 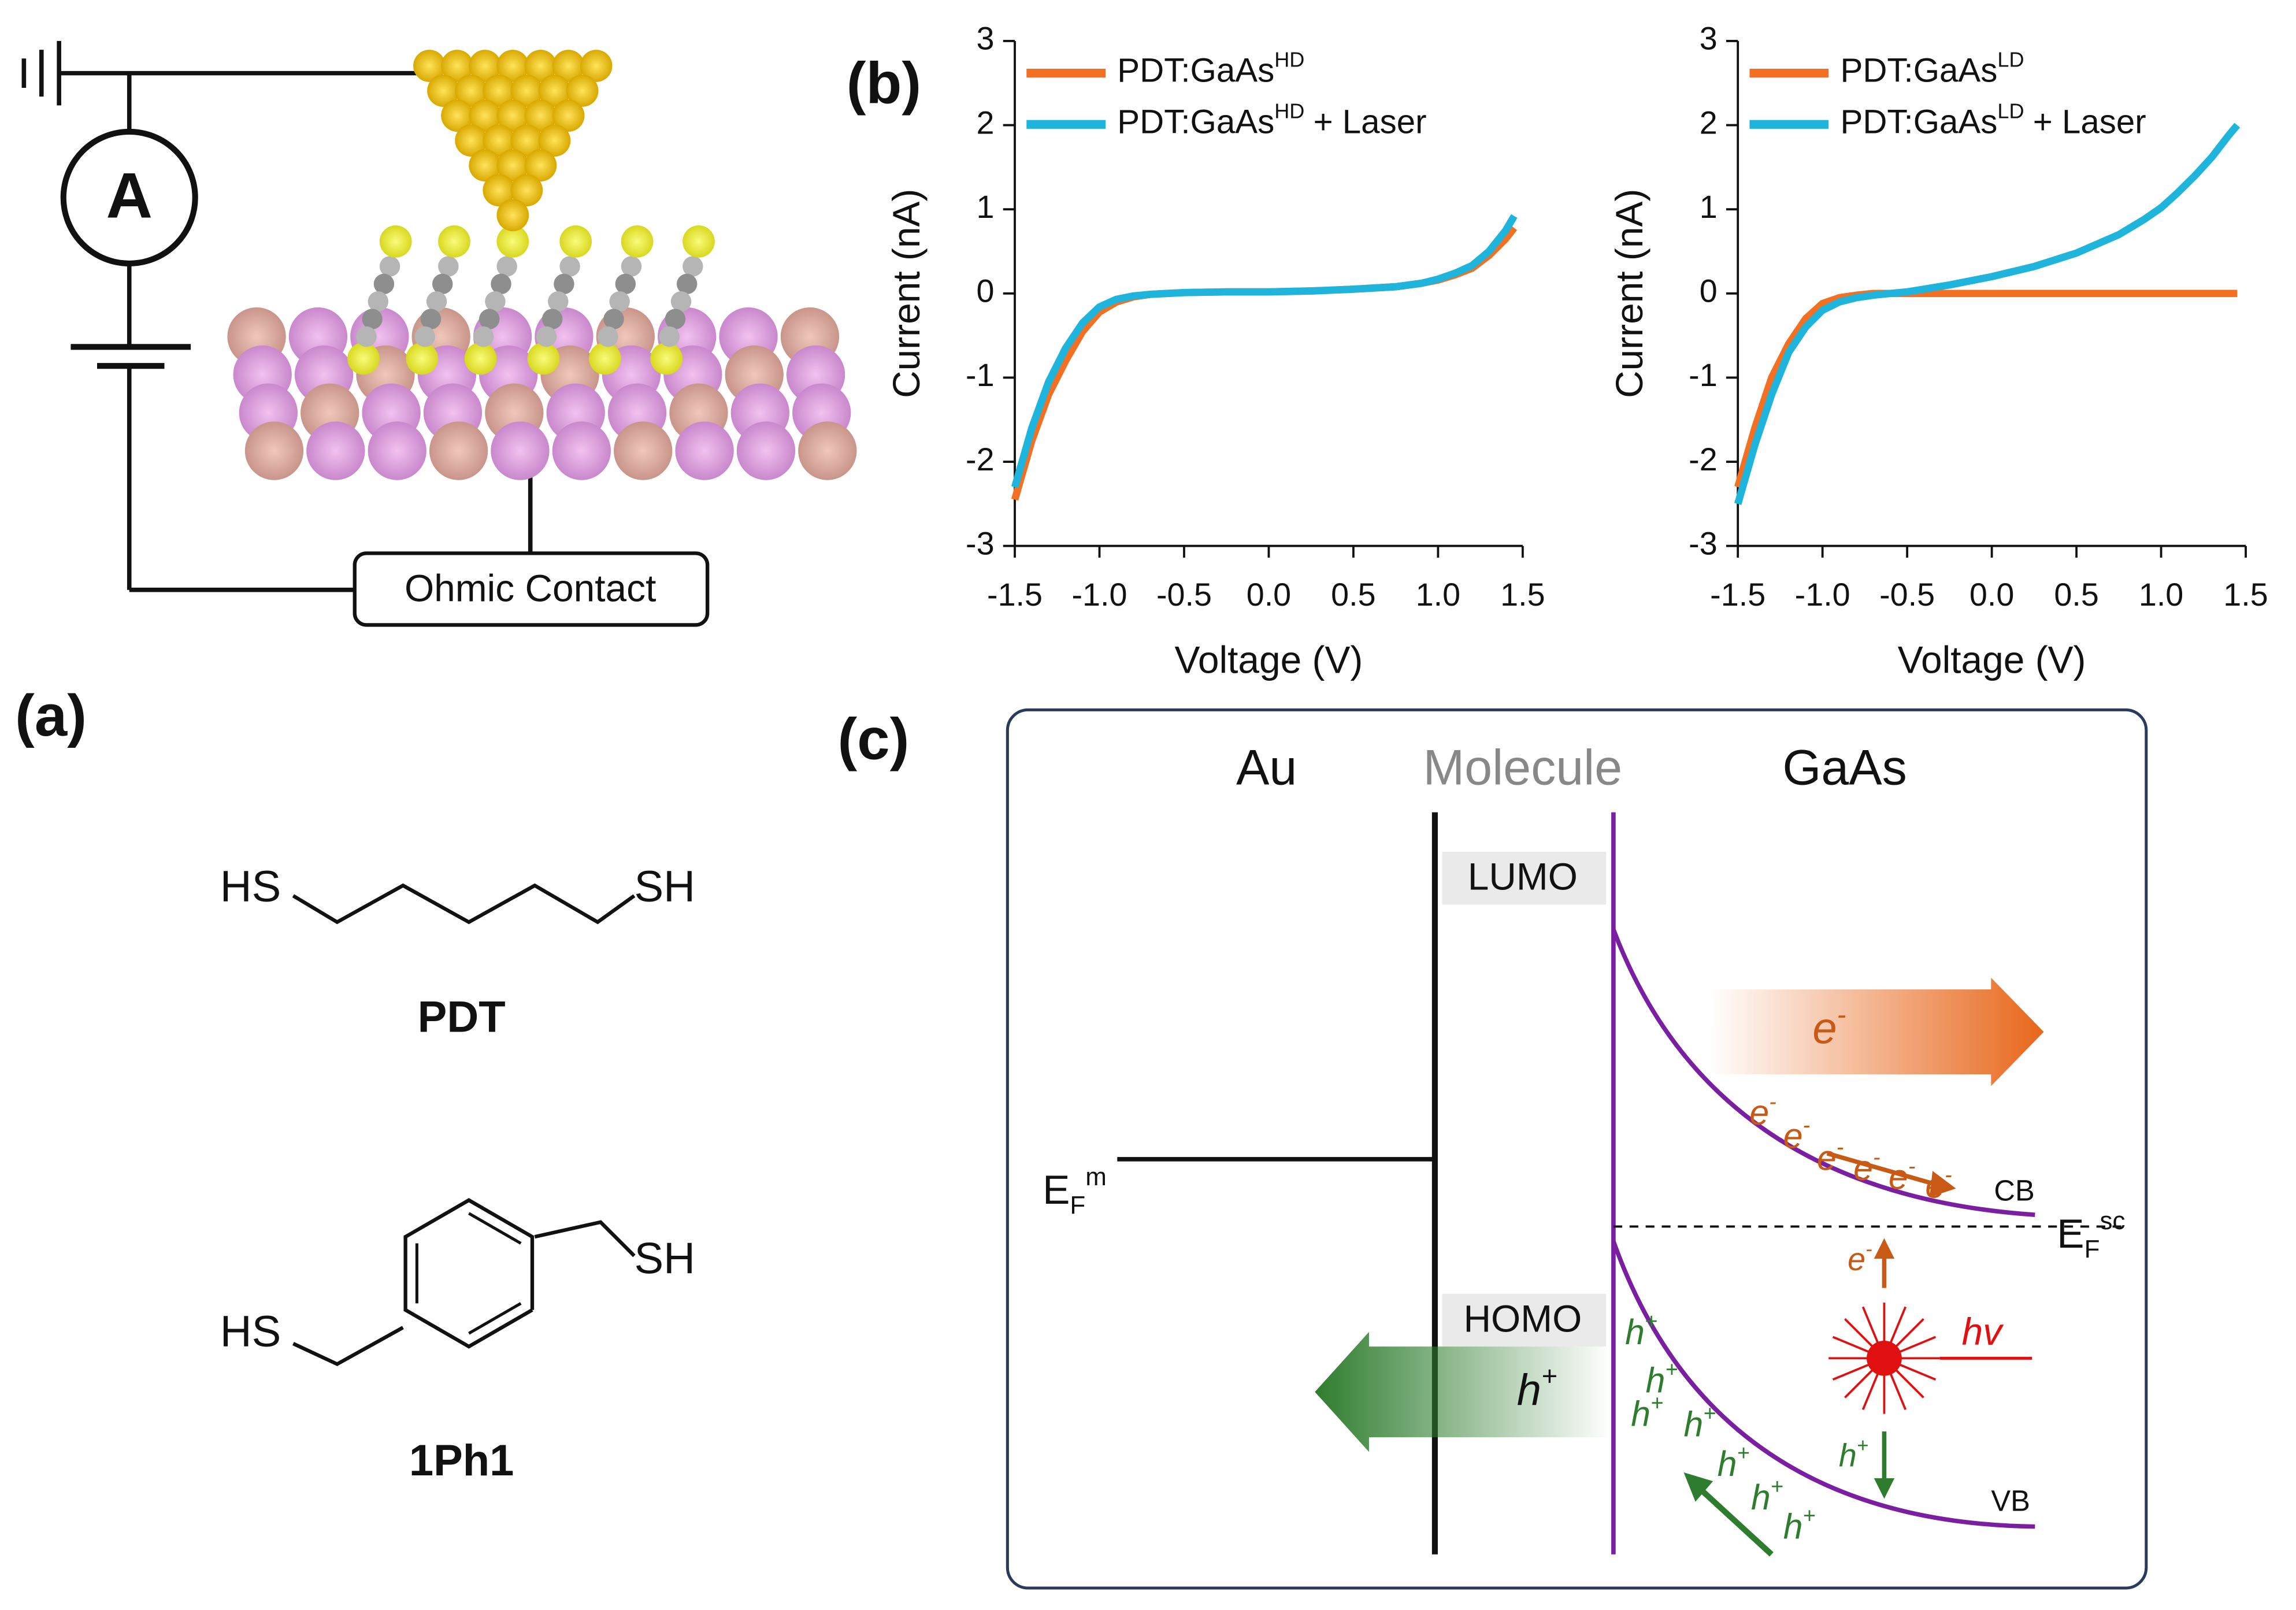 What do you see at coordinates (1096, 1177) in the screenshot?
I see `fermi-label-part: m` at bounding box center [1096, 1177].